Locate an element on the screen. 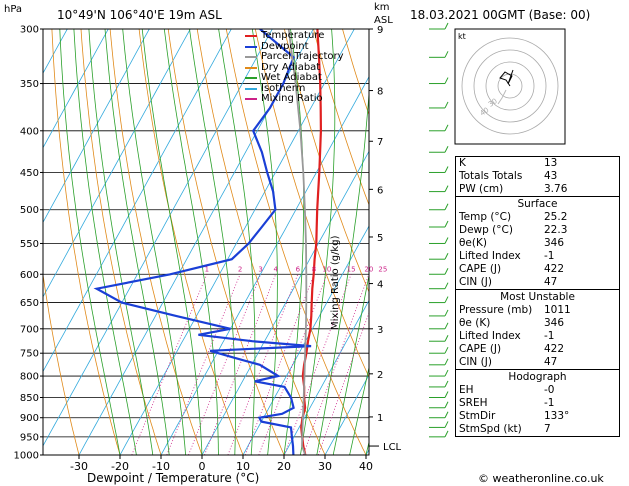 The width and height of the screenshot is (629, 486). index-row: CIN (J) 47 is located at coordinates (537, 362).